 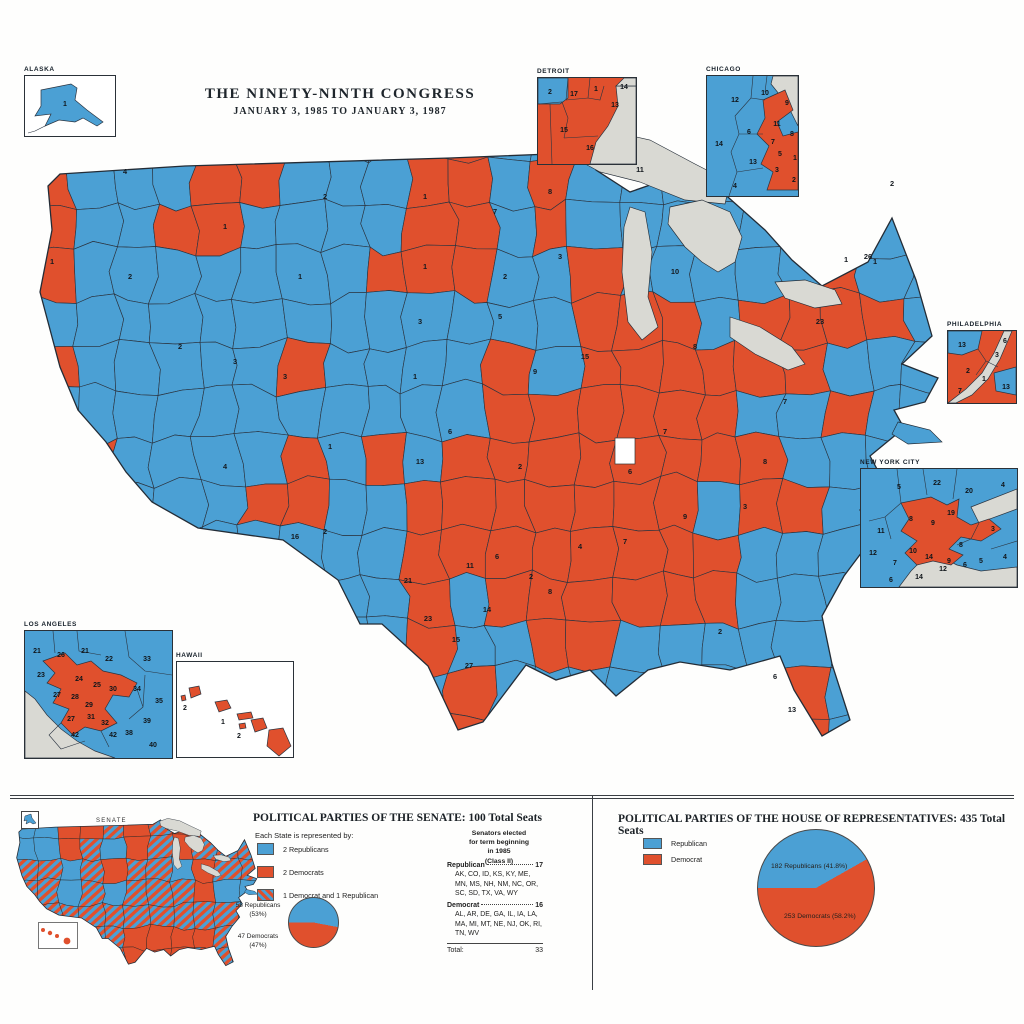 I want to click on senate-pie-republican-label: 53 Republicans (53%), so click(x=258, y=911).